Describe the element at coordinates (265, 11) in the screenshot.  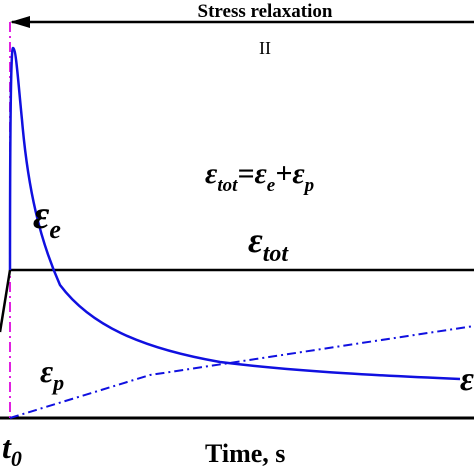
I see `title: Stress relaxation` at that location.